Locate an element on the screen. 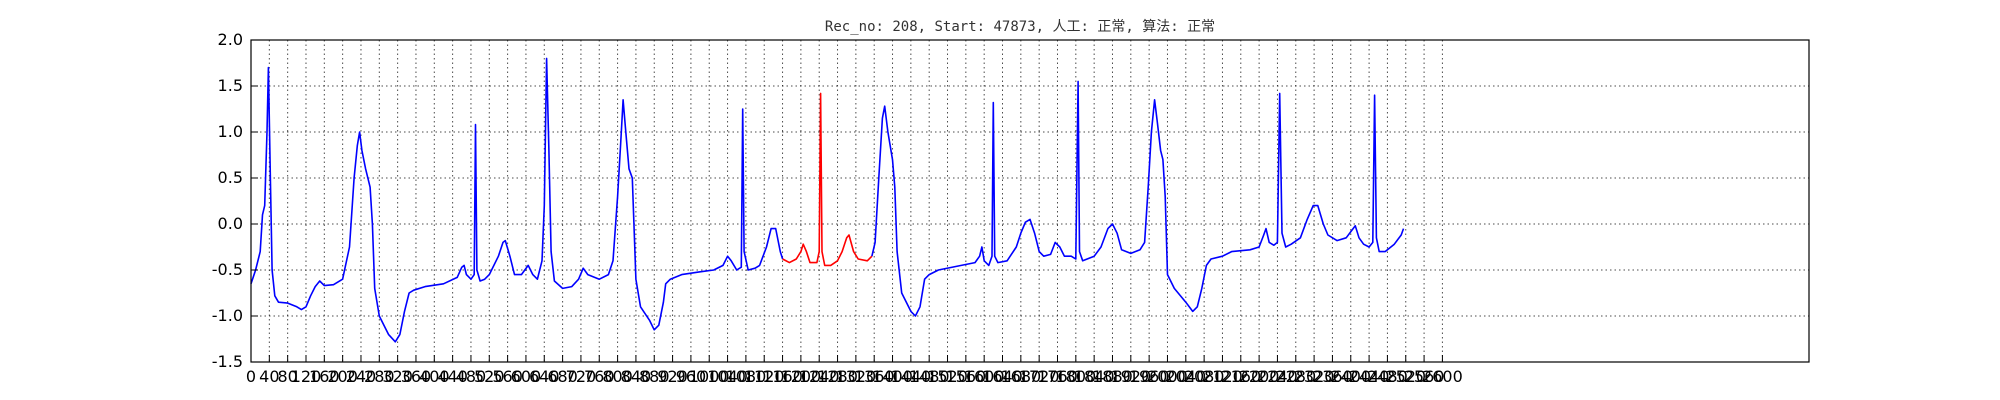  x-tick-label: 1000 is located at coordinates (709, 376).